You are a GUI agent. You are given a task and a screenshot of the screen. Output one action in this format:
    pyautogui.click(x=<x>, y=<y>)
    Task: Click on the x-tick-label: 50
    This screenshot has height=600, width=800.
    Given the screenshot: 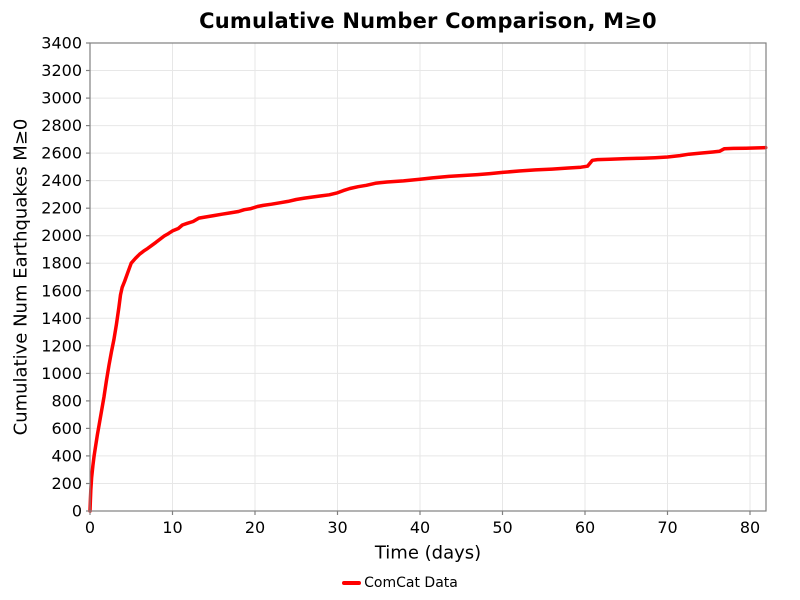 What is the action you would take?
    pyautogui.click(x=502, y=527)
    